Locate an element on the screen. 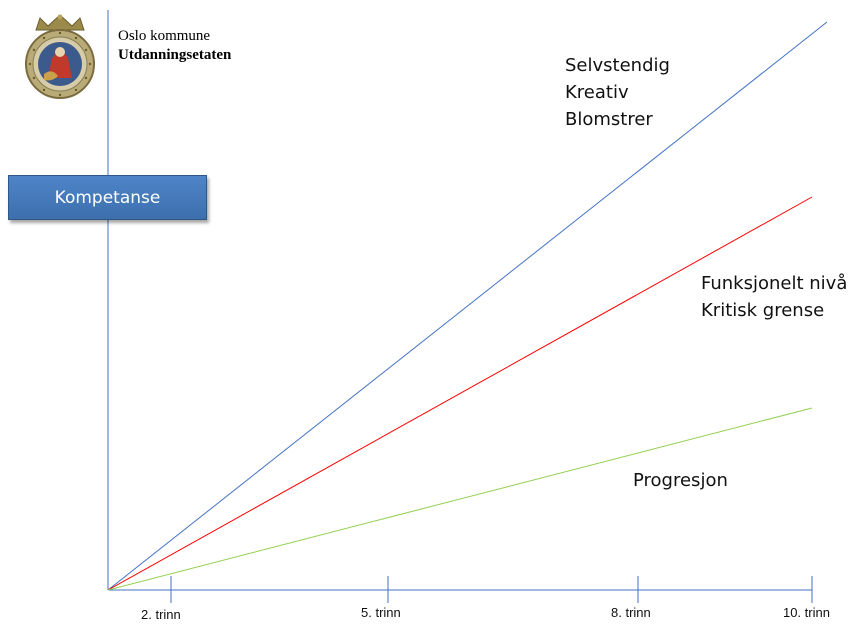  green-line-labels: Progresjon is located at coordinates (680, 480).